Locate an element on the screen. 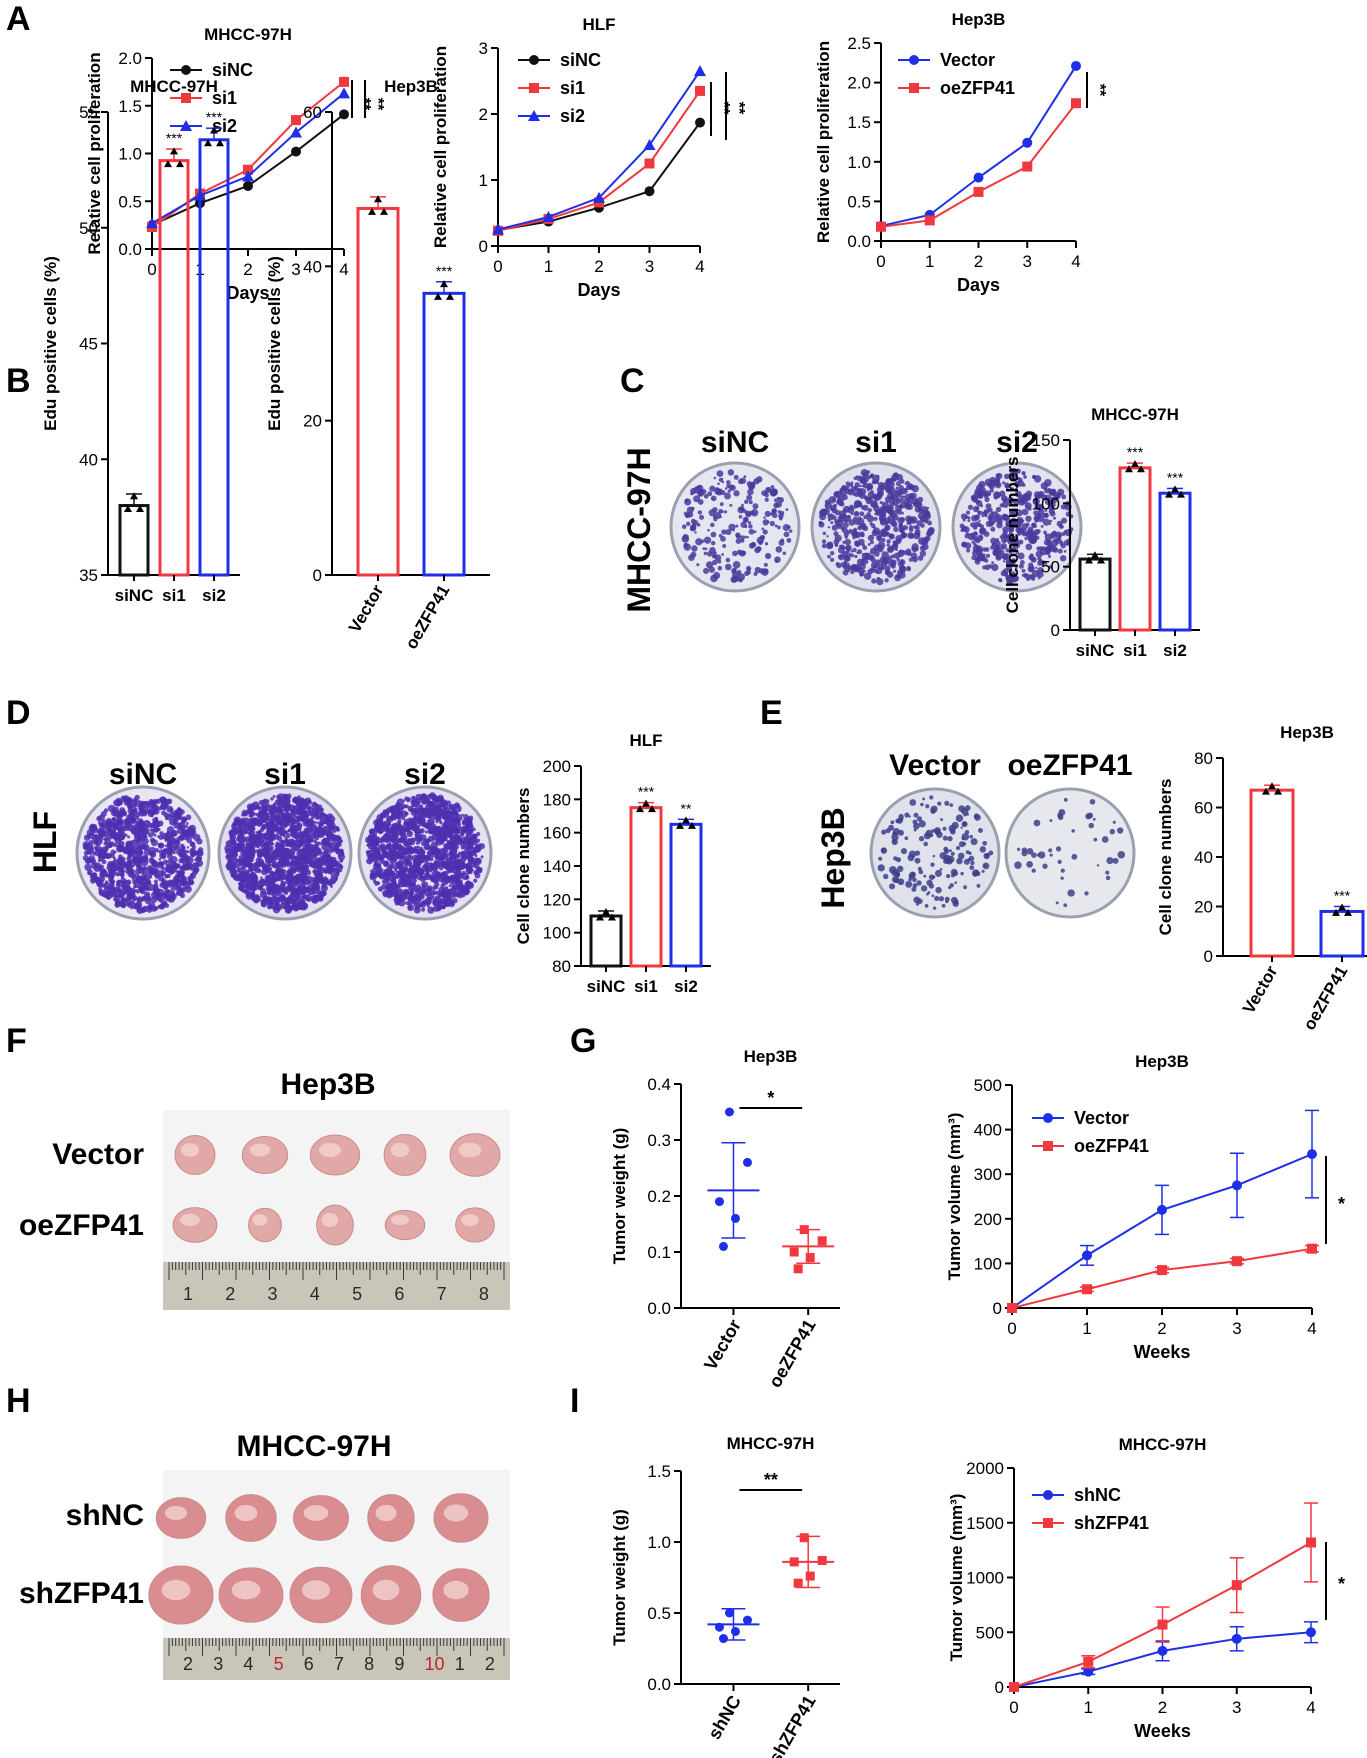 This screenshot has height=1758, width=1367. colony-plate-e-vector is located at coordinates (935, 853).